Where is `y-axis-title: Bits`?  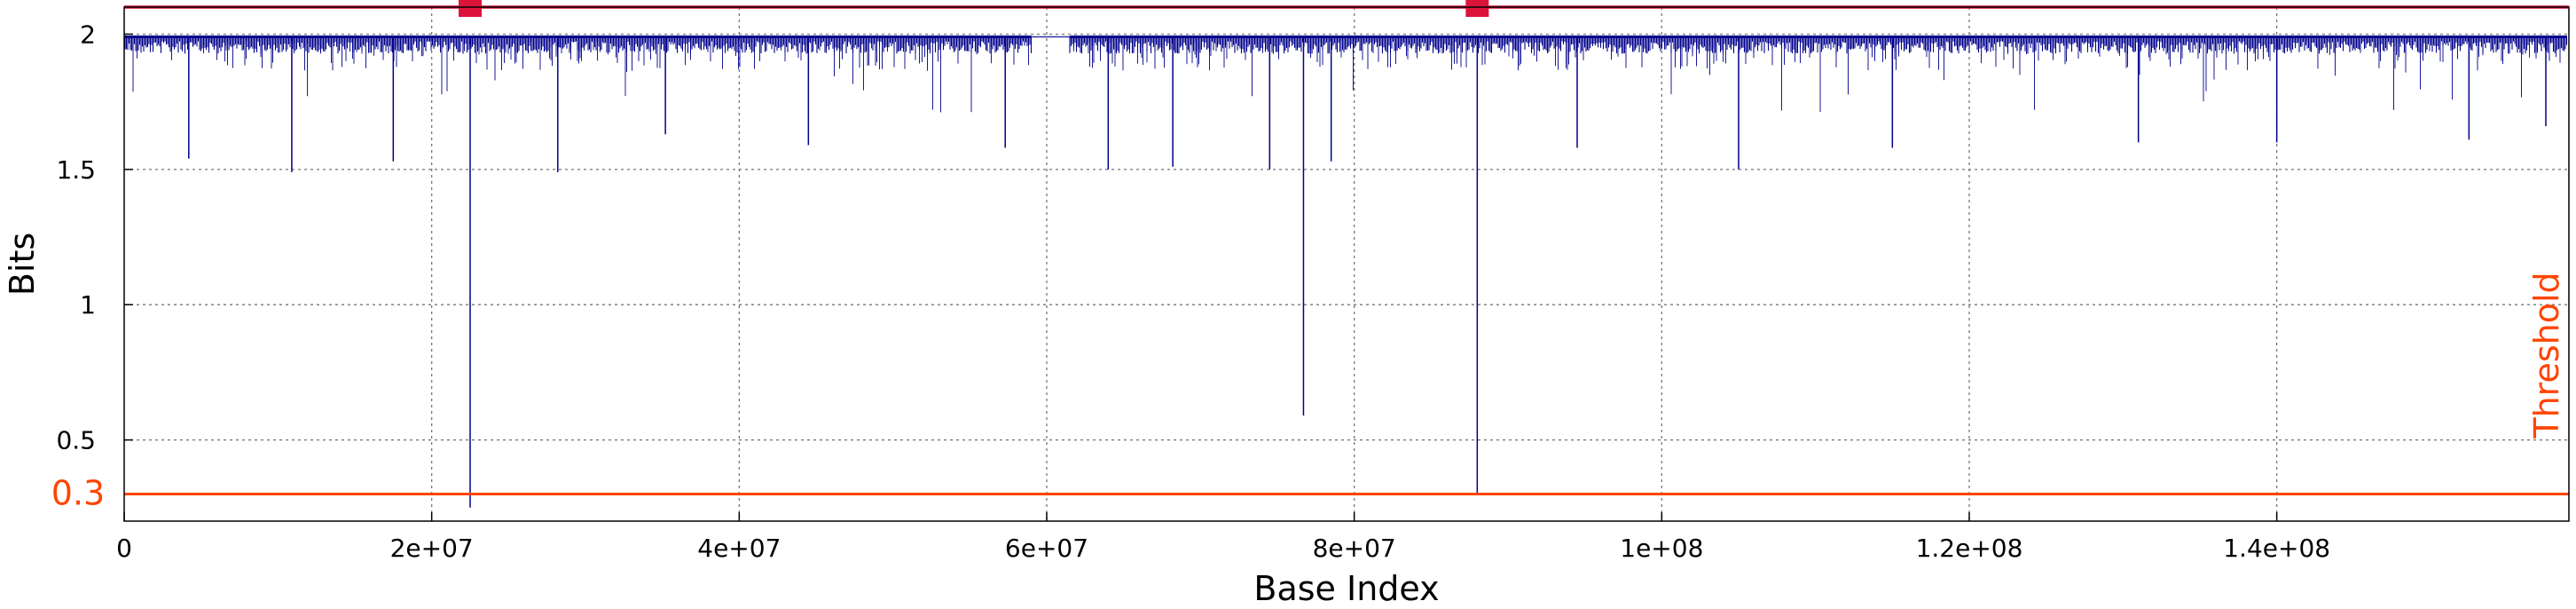 y-axis-title: Bits is located at coordinates (22, 264).